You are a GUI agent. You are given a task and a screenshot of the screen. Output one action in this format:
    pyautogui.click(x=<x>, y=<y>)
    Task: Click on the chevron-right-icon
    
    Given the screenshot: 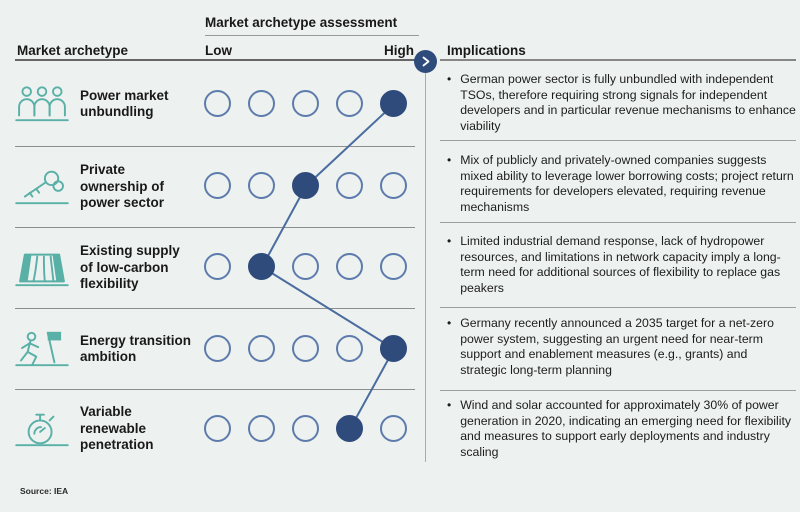 What is the action you would take?
    pyautogui.click(x=426, y=61)
    